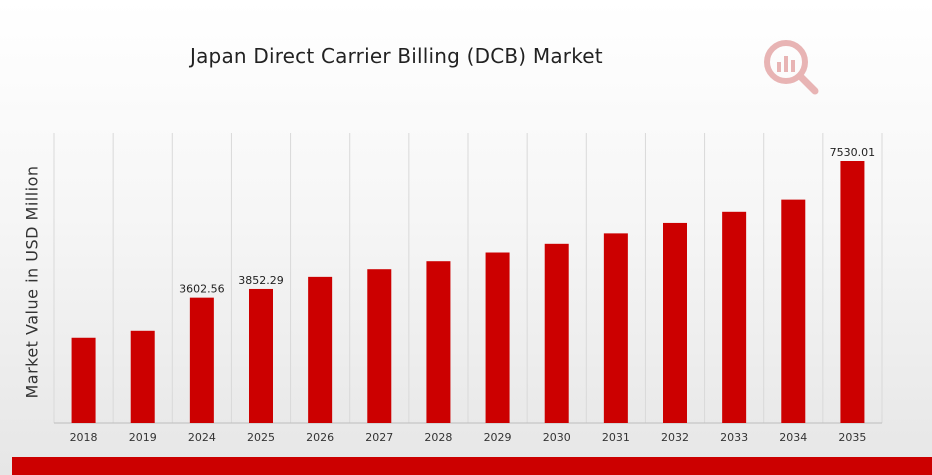  What do you see at coordinates (853, 152) in the screenshot?
I see `data-label: 7530.01` at bounding box center [853, 152].